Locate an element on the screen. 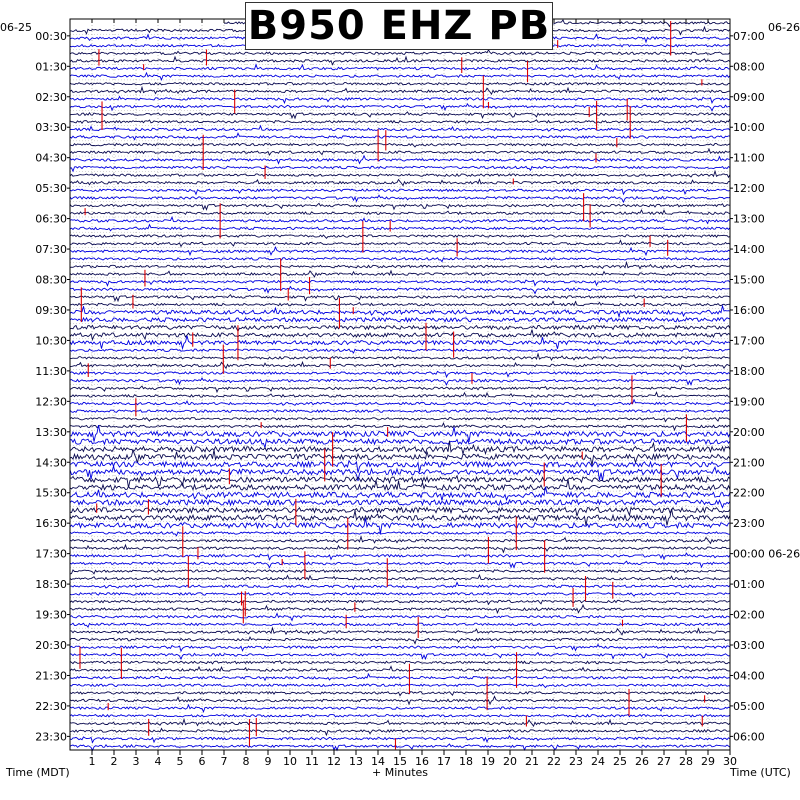 The image size is (800, 800). right-time-label: 11:00 is located at coordinates (749, 158).